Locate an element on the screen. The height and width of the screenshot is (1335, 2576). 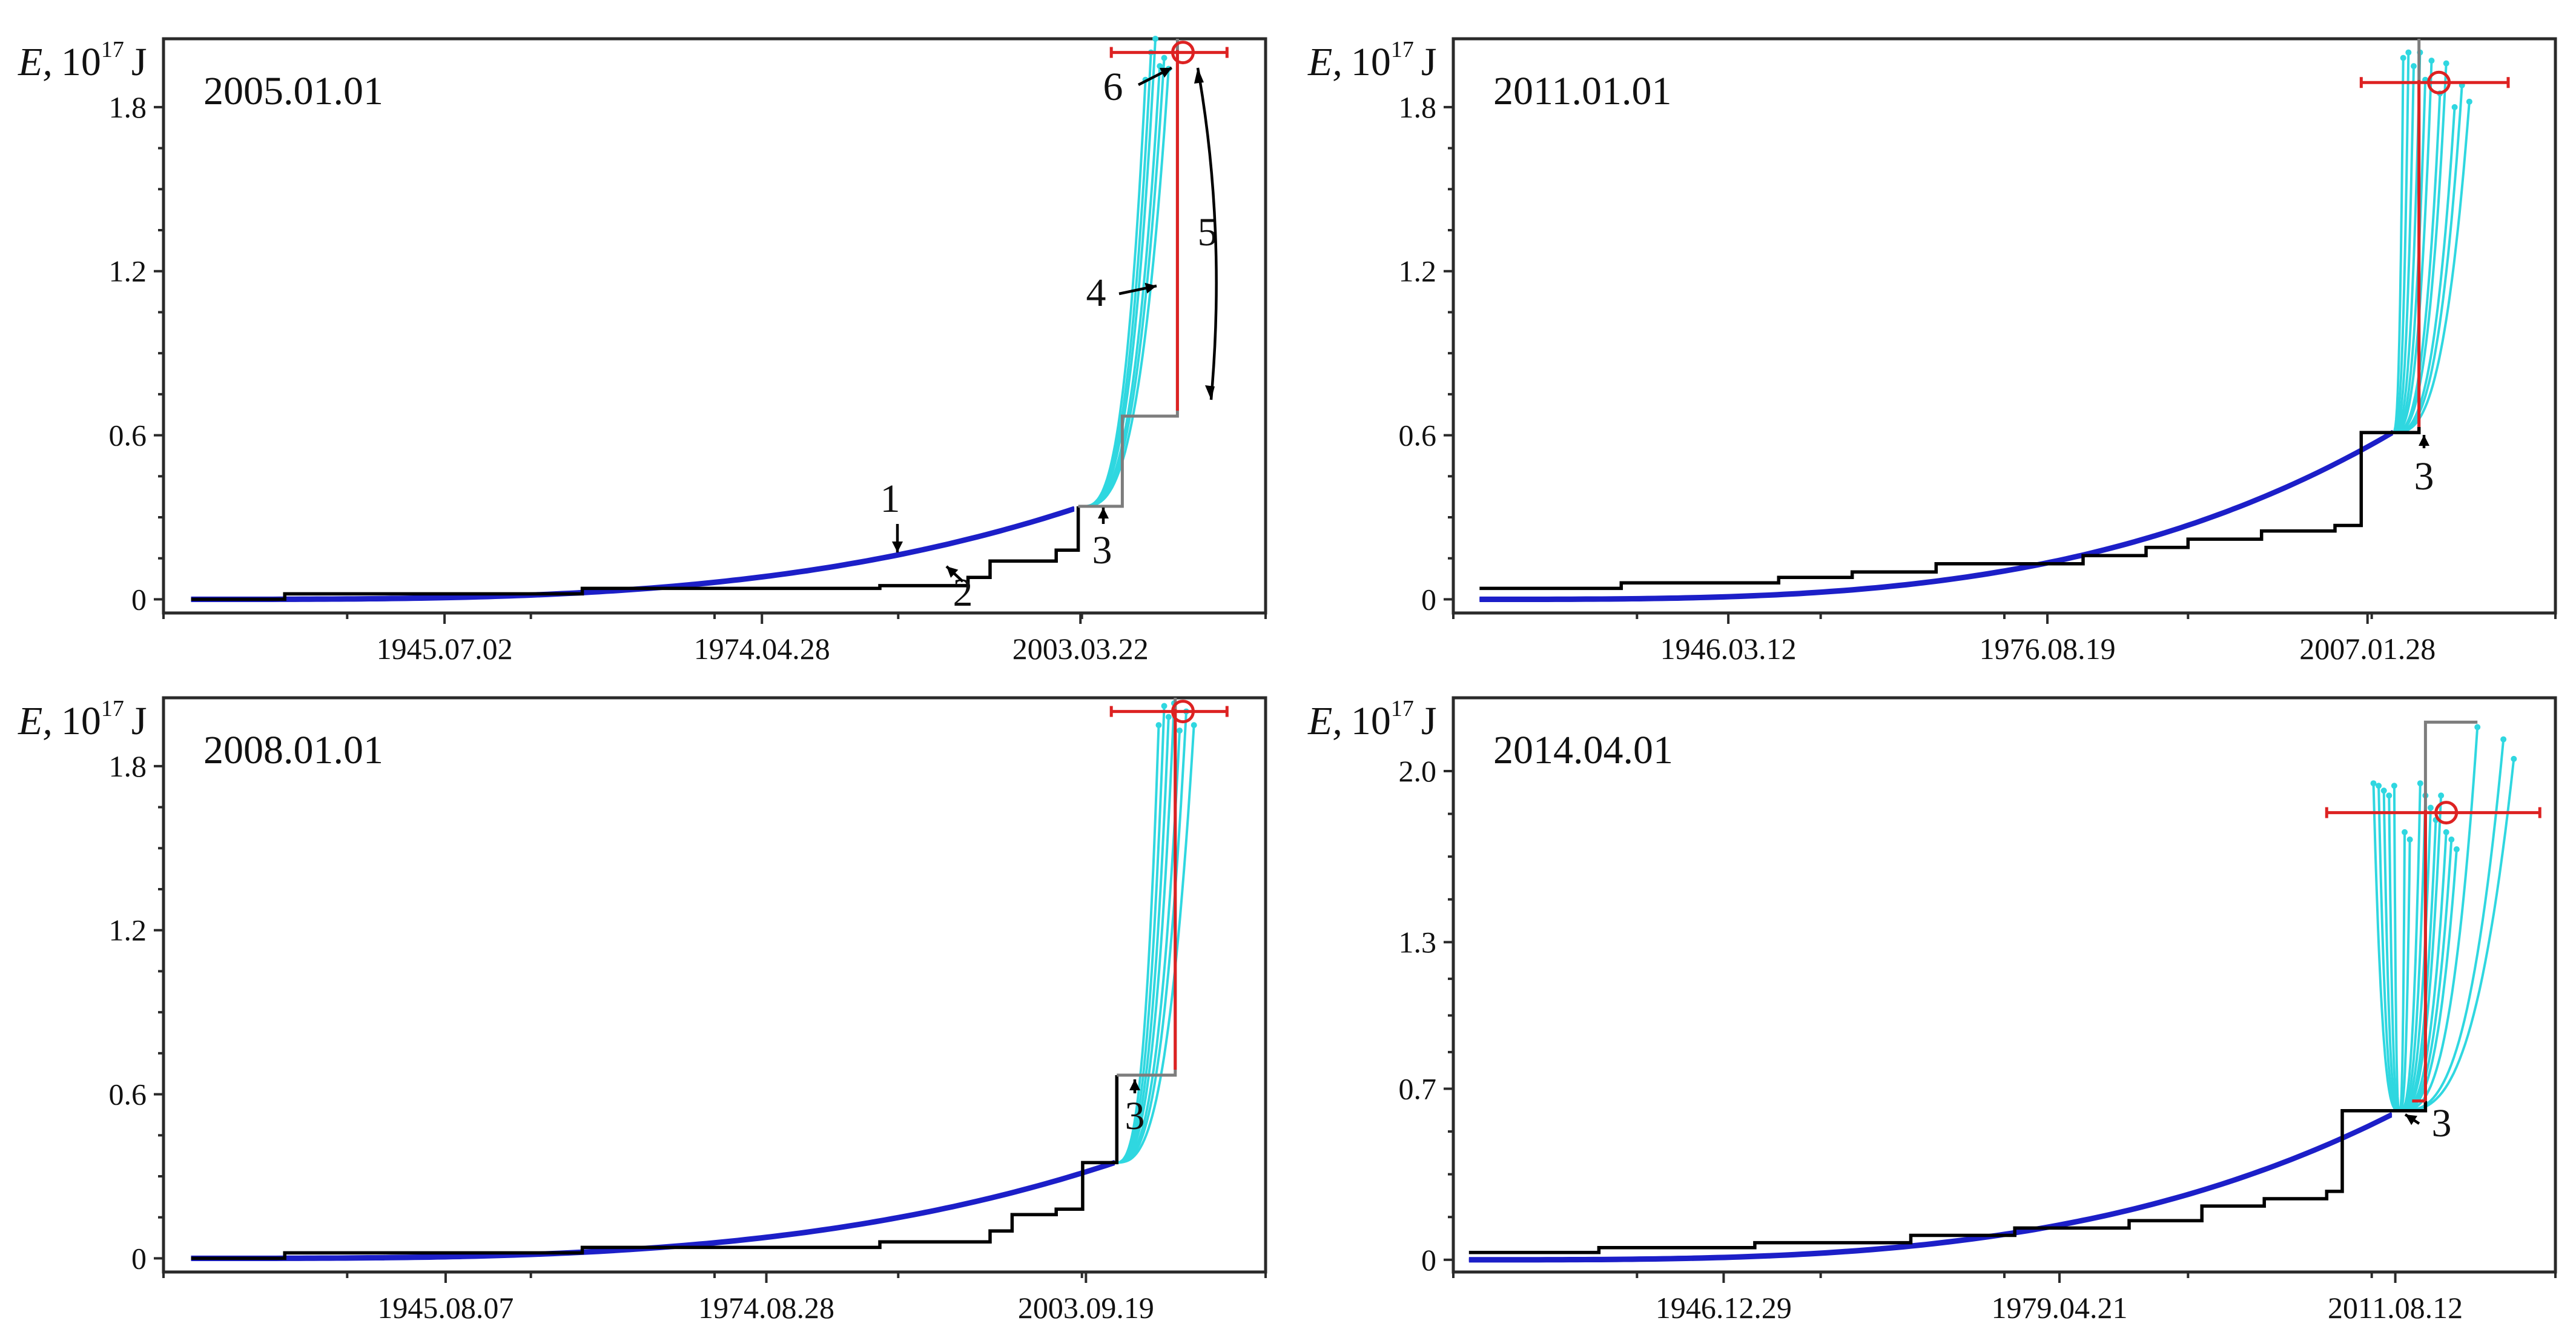
x-tick-label: 2011.08.12 is located at coordinates (2395, 1308).